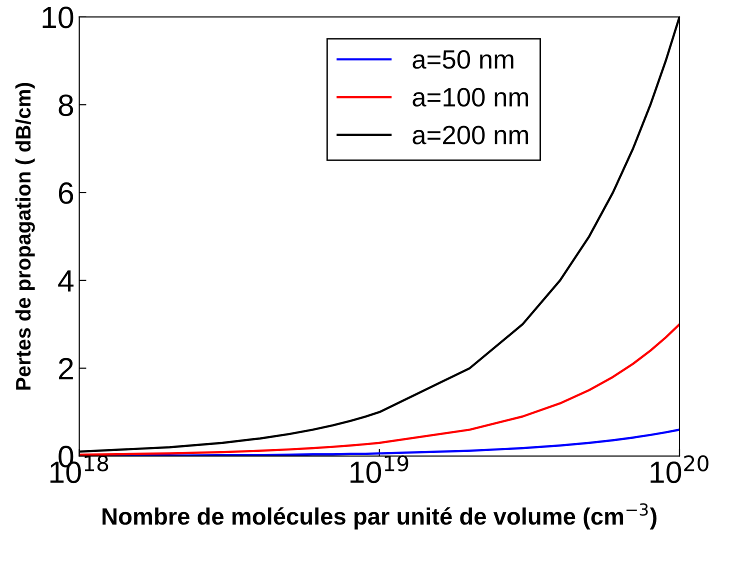 This screenshot has height=563, width=755. I want to click on x-tick-label: 10$^{20}$, so click(679, 469).